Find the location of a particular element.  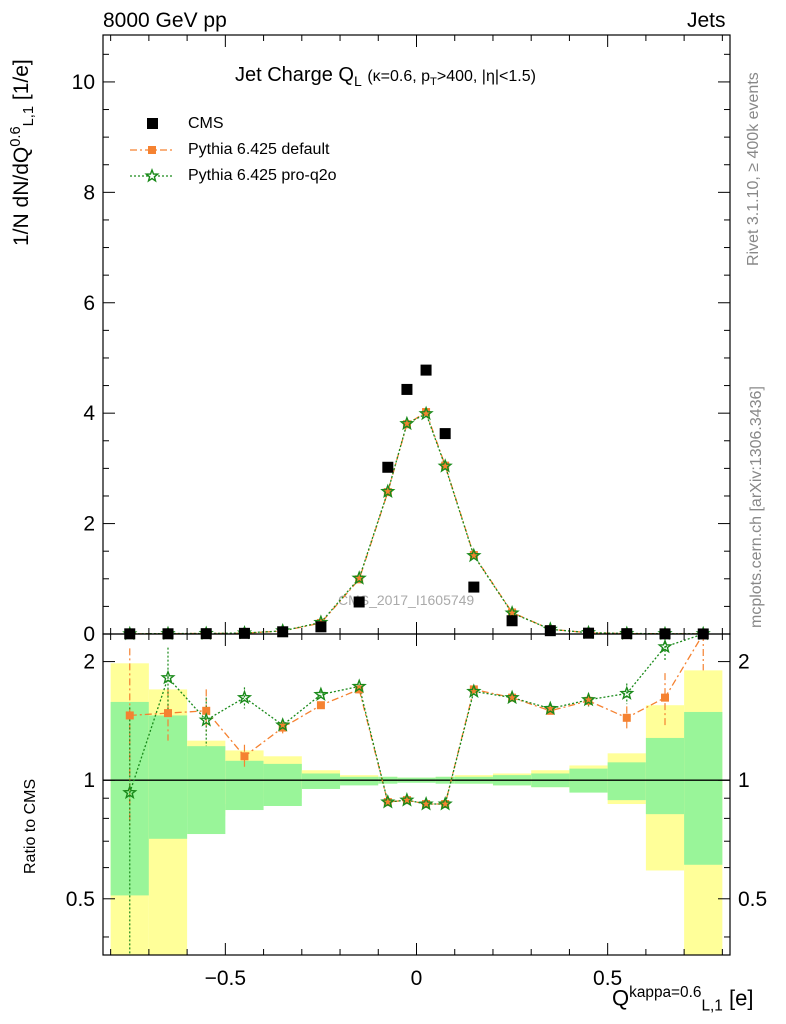

ratio-line-default is located at coordinates (416, 719).